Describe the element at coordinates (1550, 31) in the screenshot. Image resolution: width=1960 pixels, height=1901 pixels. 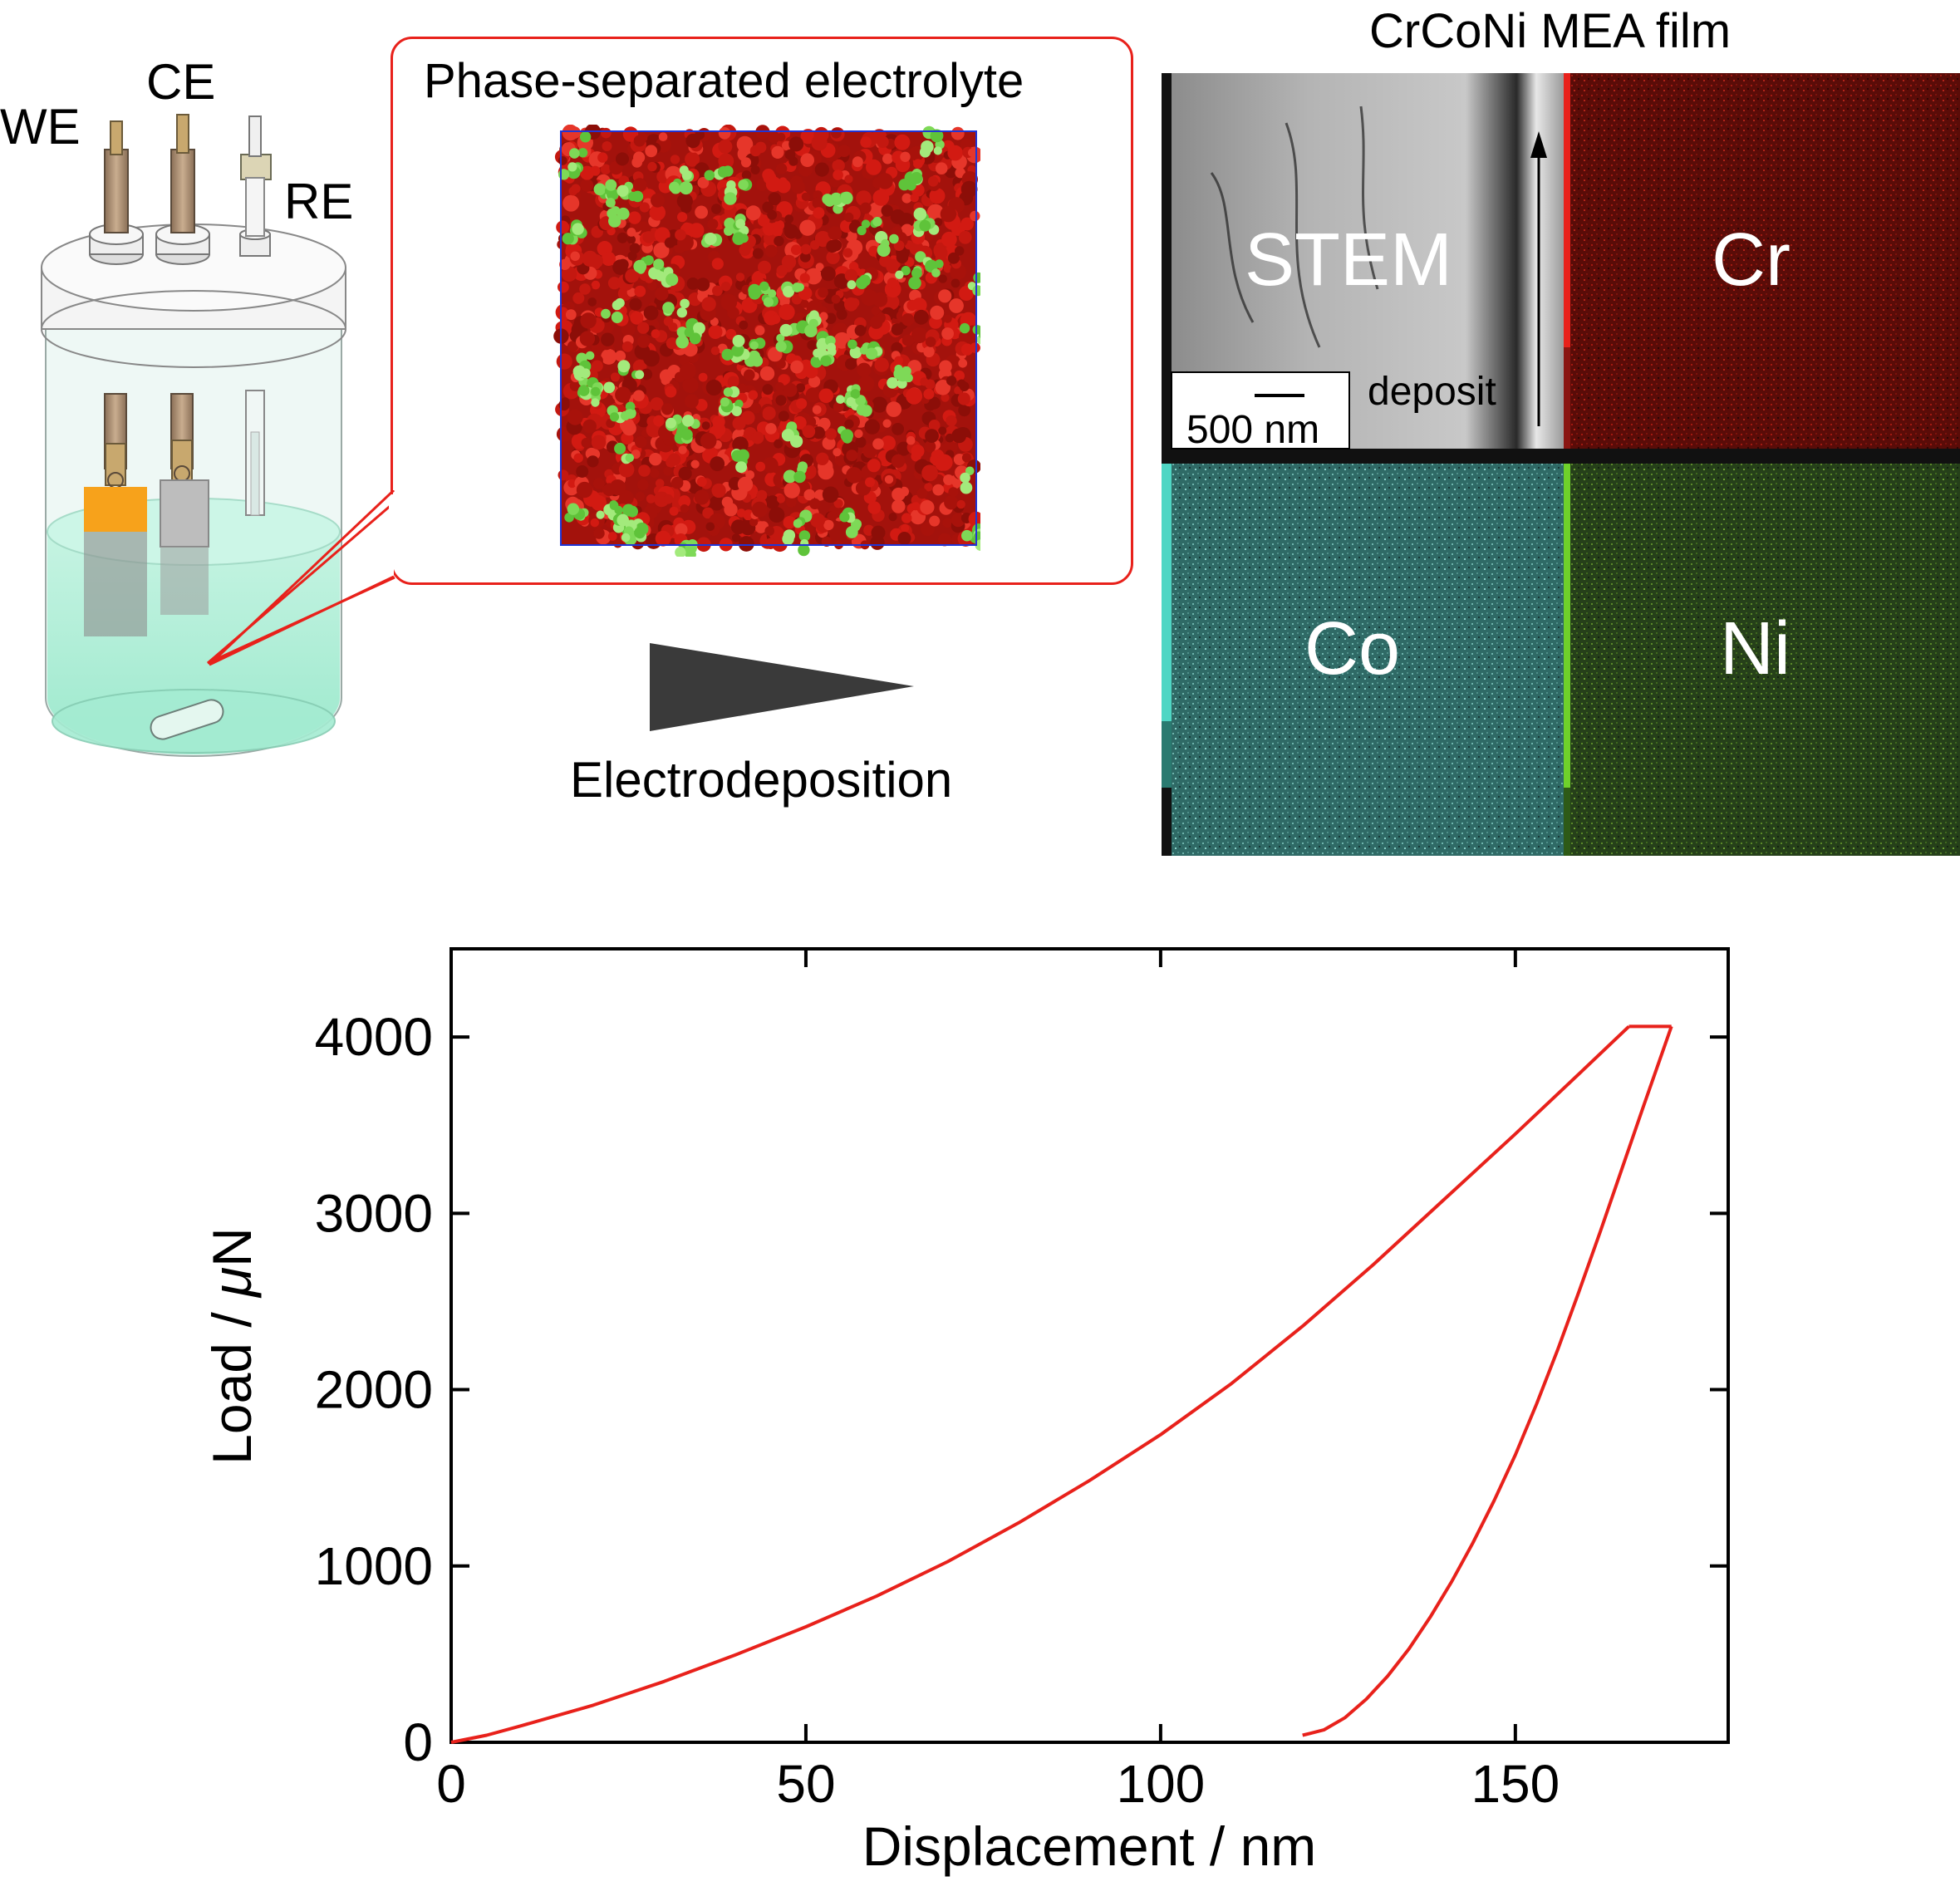
I see `film-title: CrCoNi MEA film` at that location.